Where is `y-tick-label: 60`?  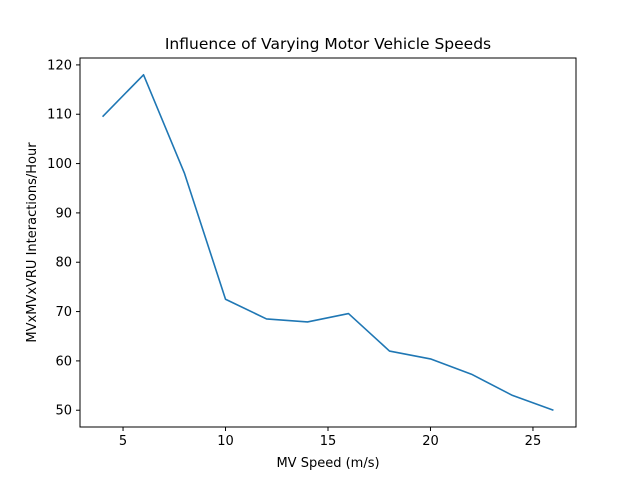
y-tick-label: 60 is located at coordinates (63, 361).